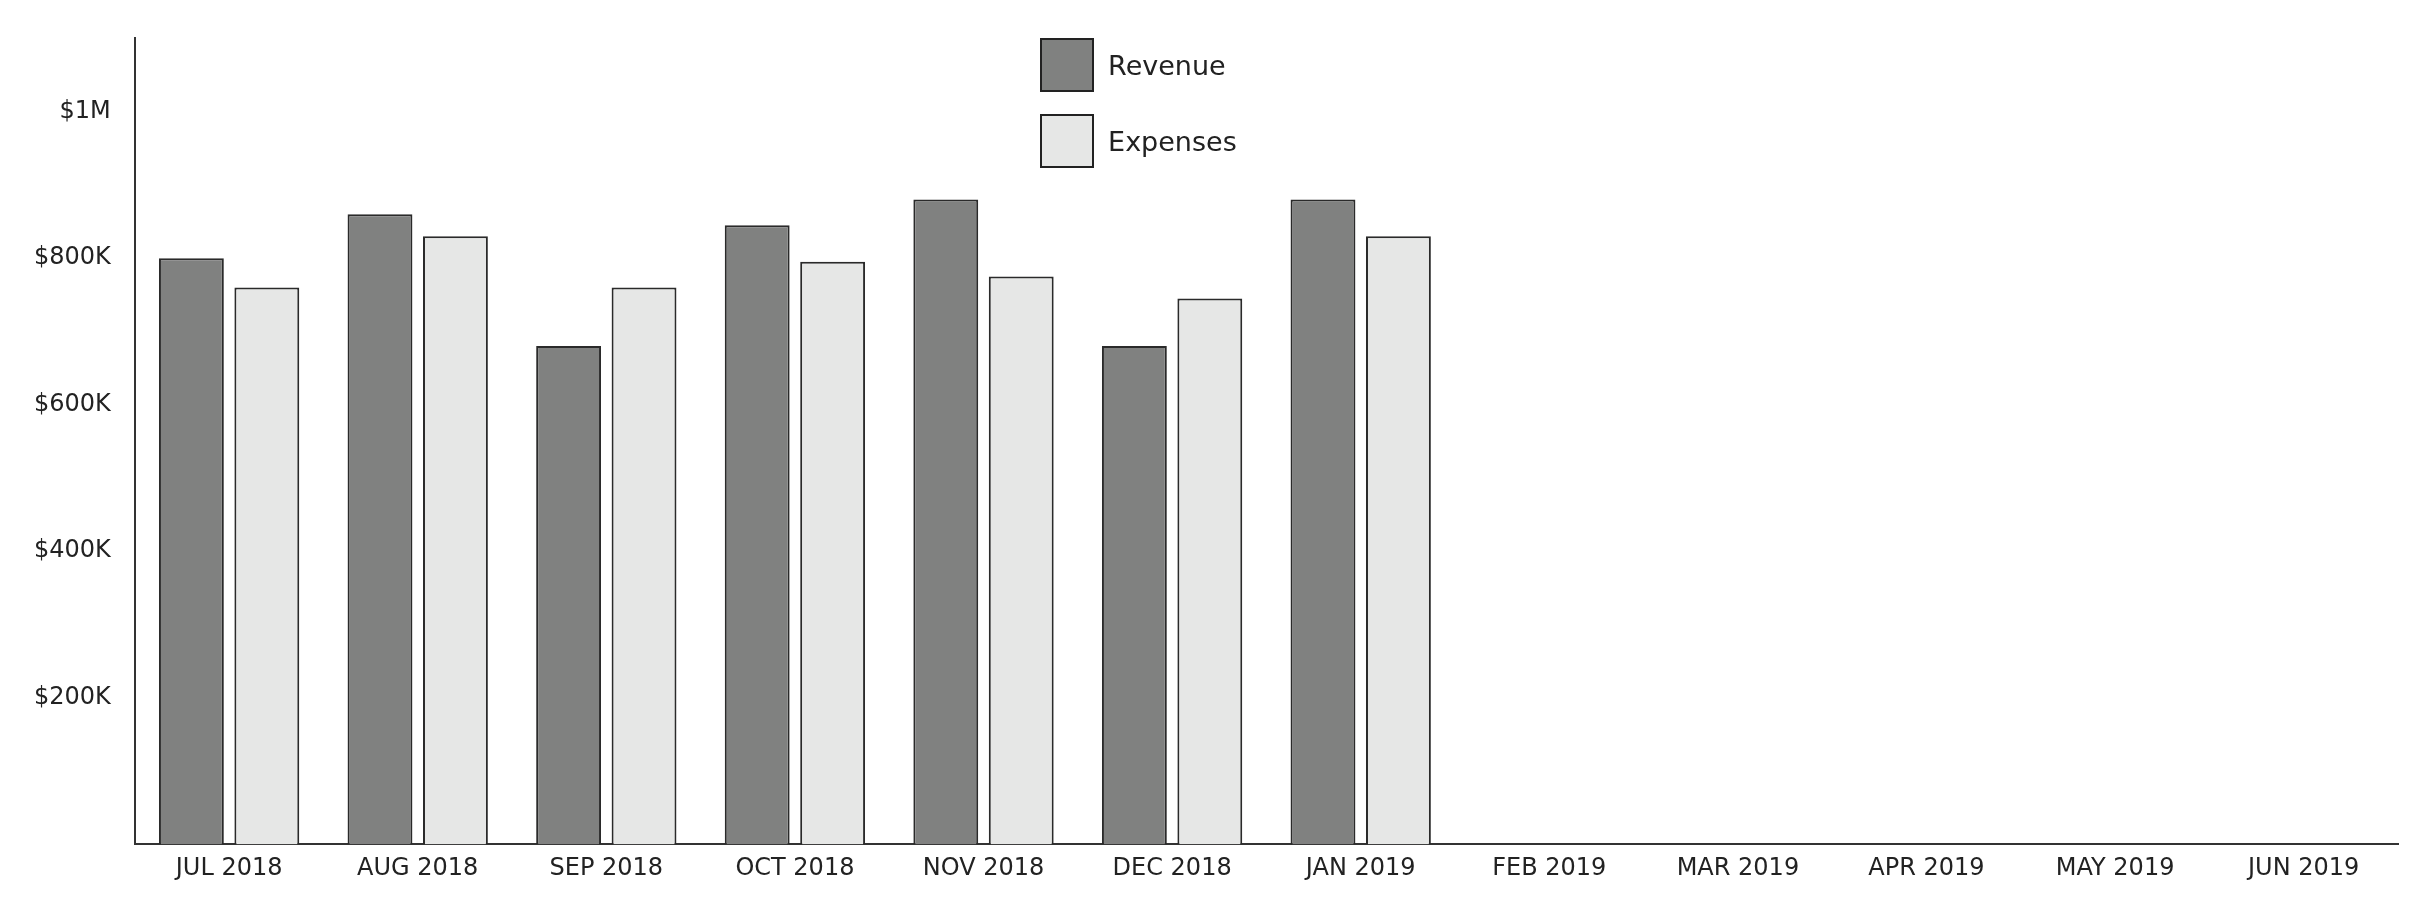 The width and height of the screenshot is (2418, 898). Describe the element at coordinates (1172, 141) in the screenshot. I see `legend-label: Expenses` at that location.